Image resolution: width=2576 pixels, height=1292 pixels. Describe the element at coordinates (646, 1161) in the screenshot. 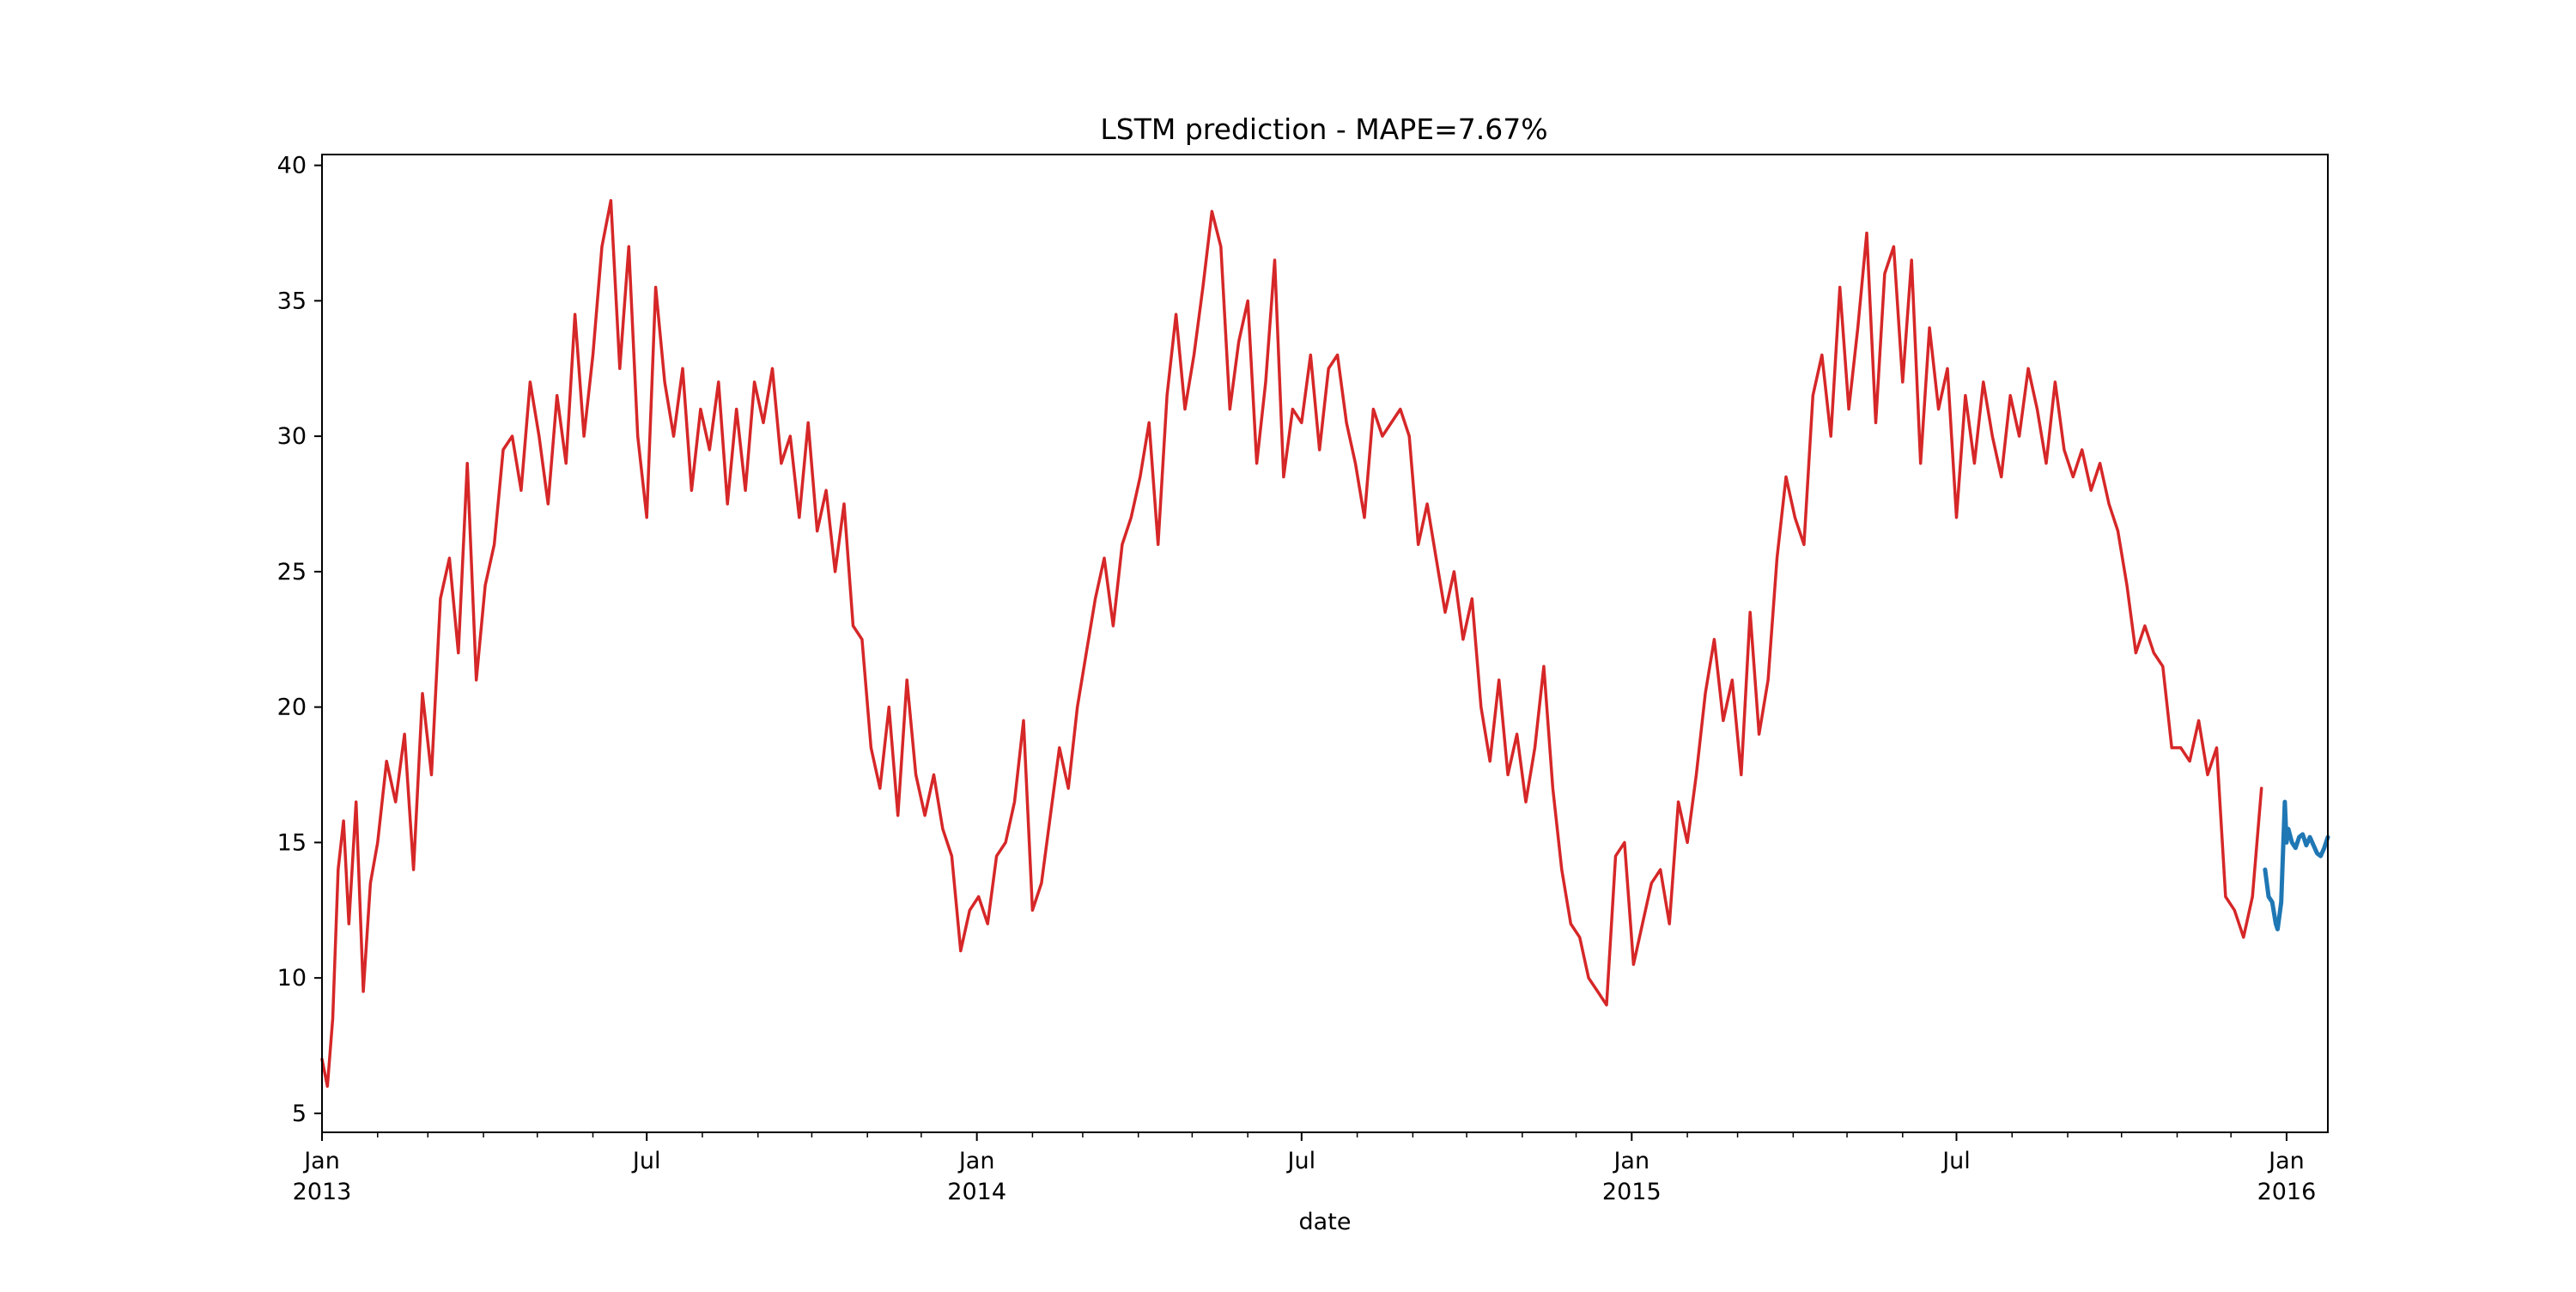

I see `x-tick-label-1: Jul` at that location.